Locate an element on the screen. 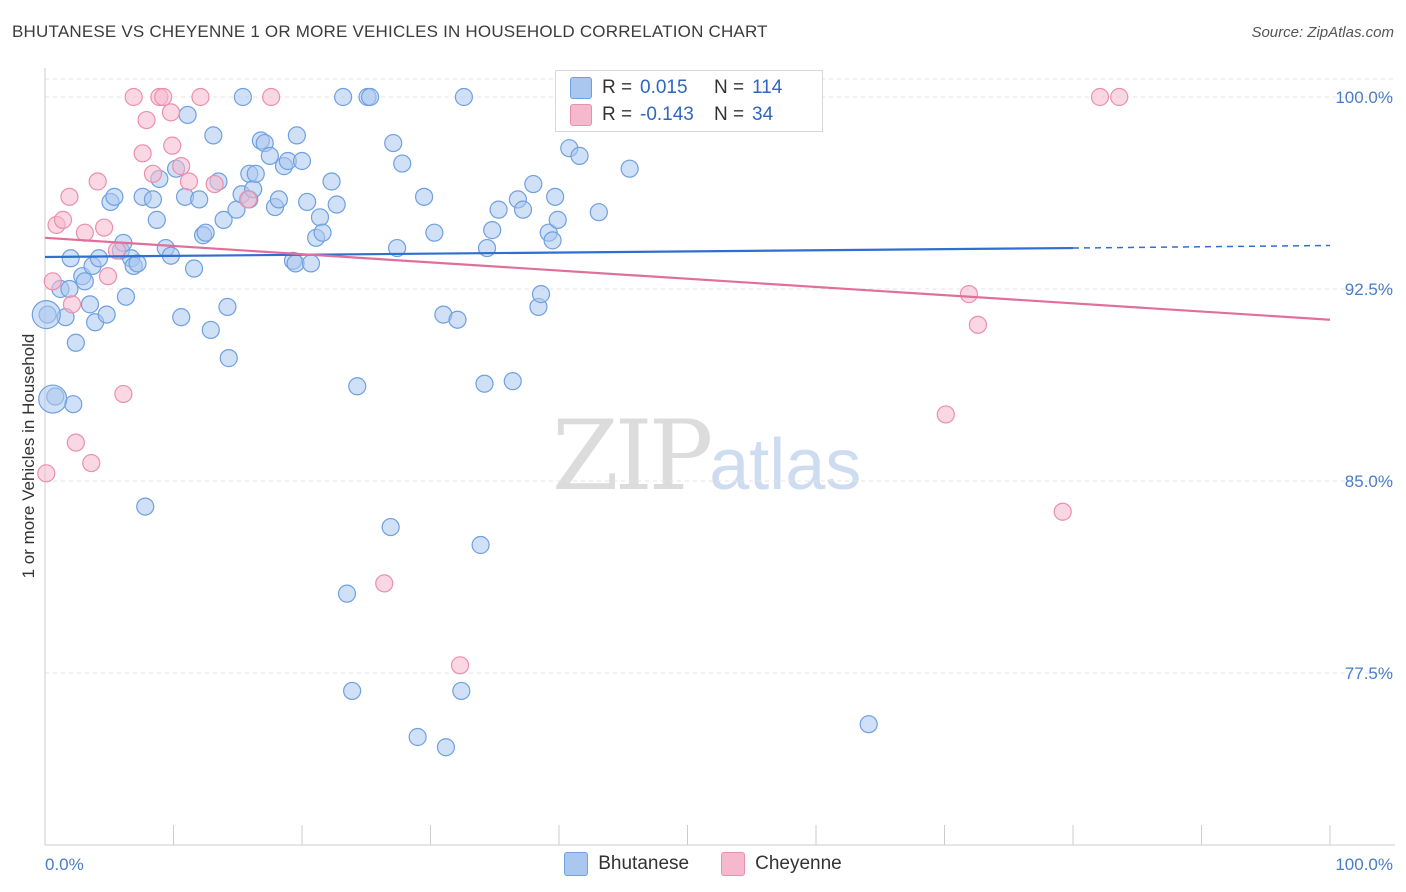  watermark: ZIPatlas is located at coordinates (706, 456).